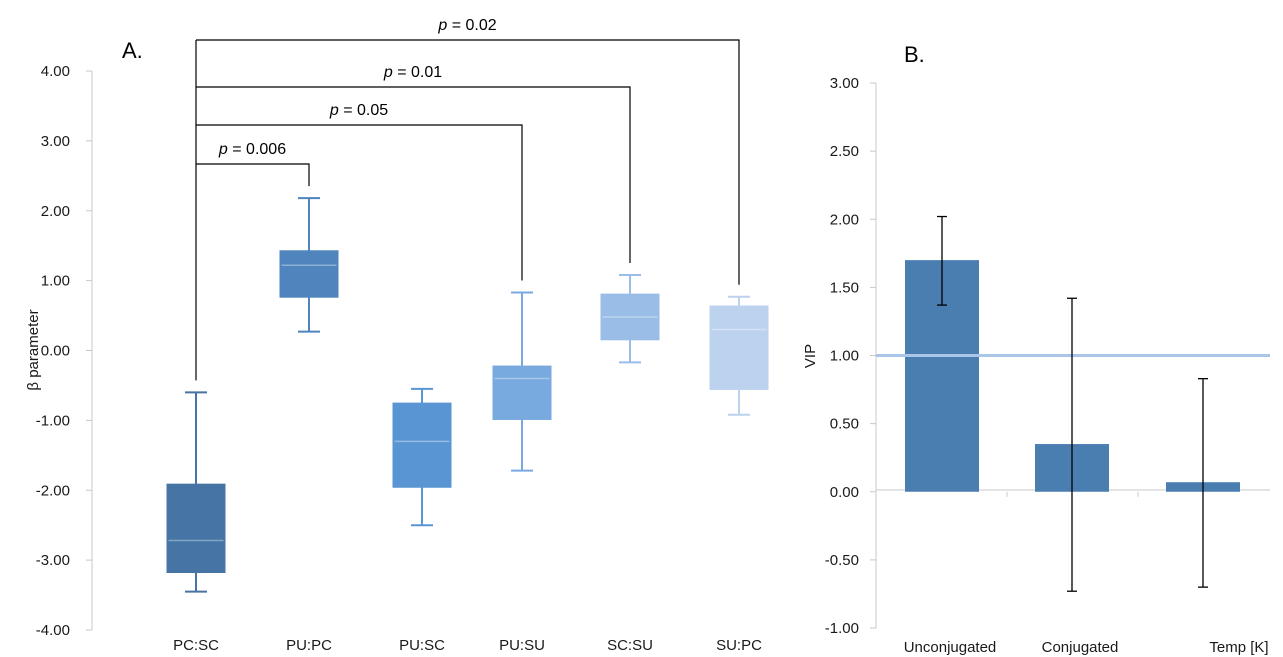 Image resolution: width=1283 pixels, height=657 pixels. I want to click on panel-a-category-label: SU:PC, so click(739, 645).